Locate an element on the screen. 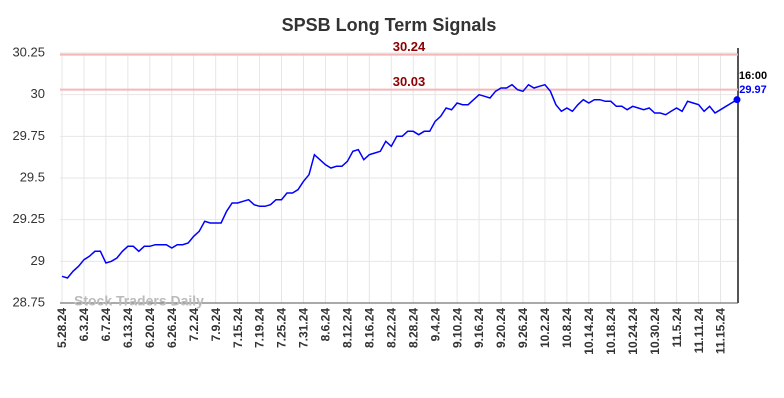  y-tick-label: 28.75 is located at coordinates (28, 301).